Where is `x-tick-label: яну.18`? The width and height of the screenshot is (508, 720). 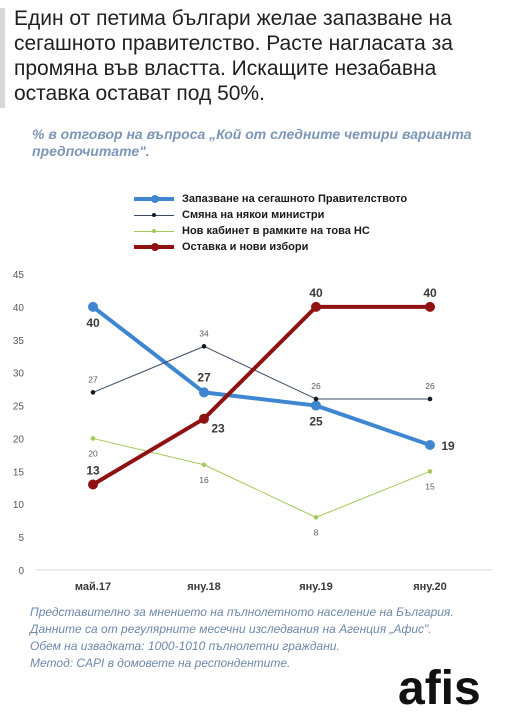
x-tick-label: яну.18 is located at coordinates (204, 587).